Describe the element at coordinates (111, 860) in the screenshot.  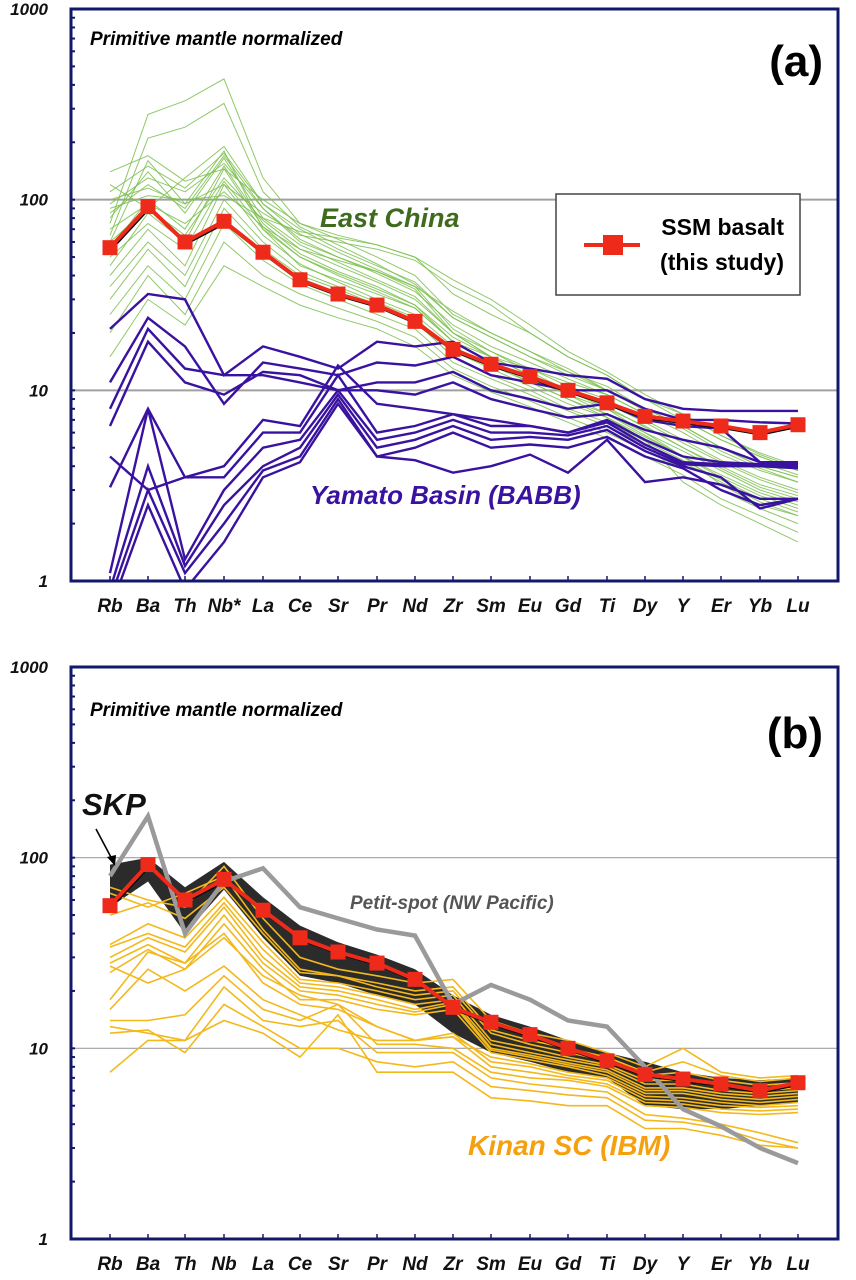
I see `skp-arrow-head` at that location.